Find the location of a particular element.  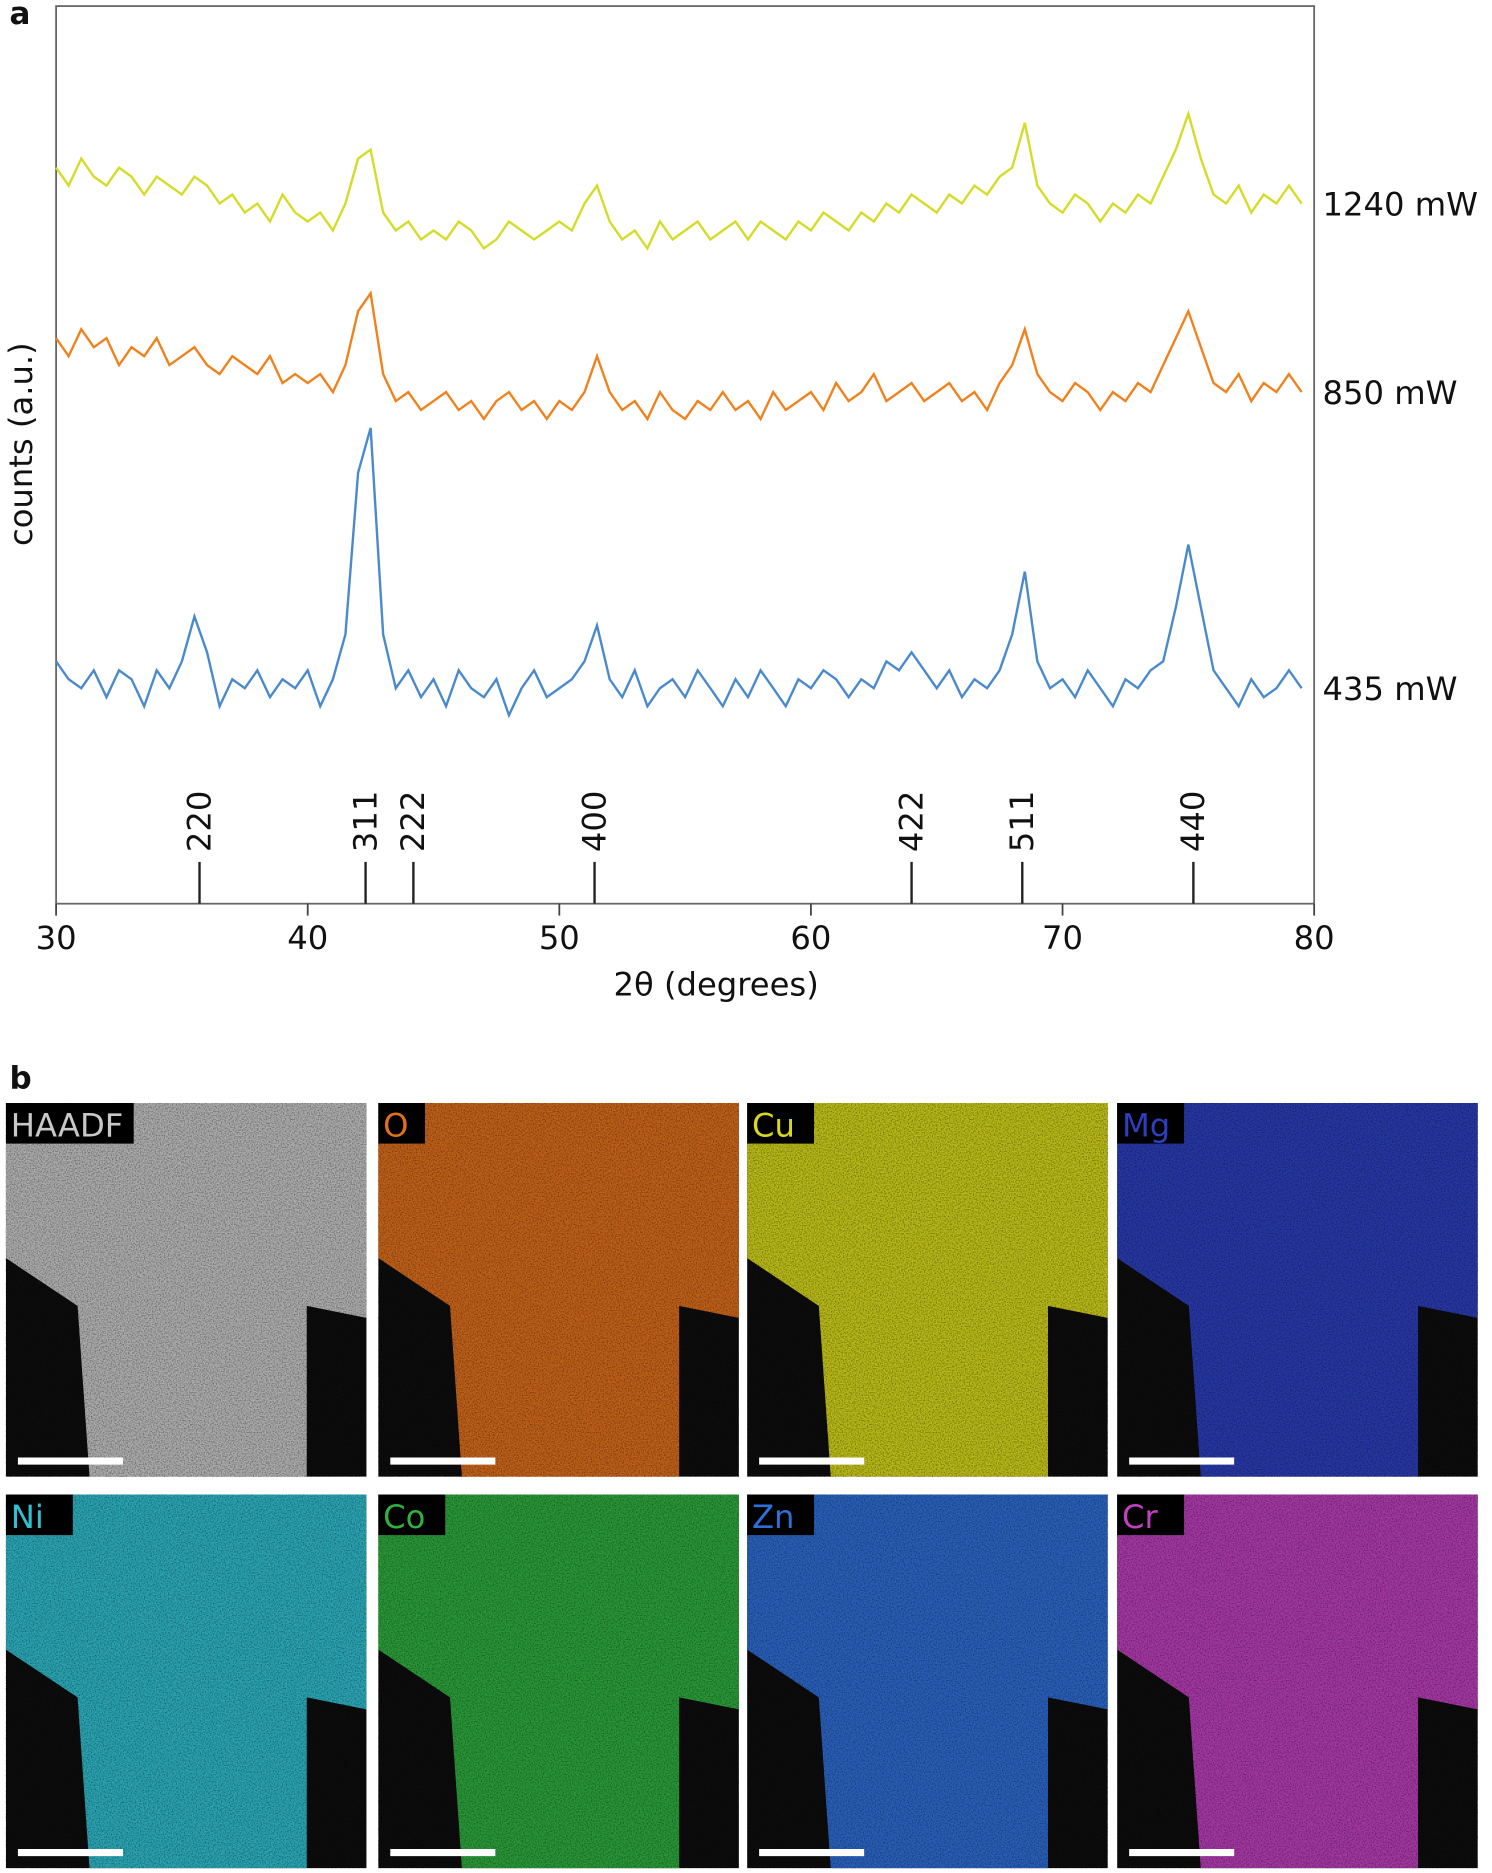

reference-peak-label: 422 is located at coordinates (911, 821).